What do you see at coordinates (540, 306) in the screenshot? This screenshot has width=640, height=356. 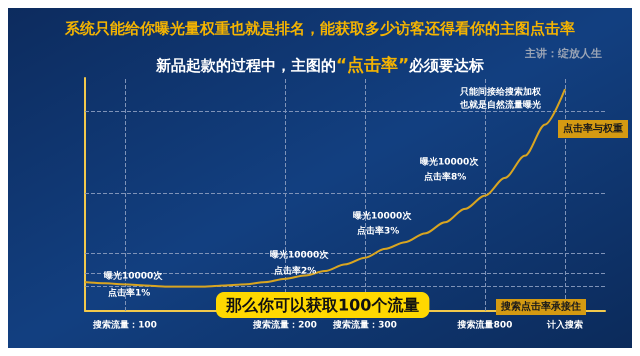 I see `x-axis-title: 搜索点击率承接住` at bounding box center [540, 306].